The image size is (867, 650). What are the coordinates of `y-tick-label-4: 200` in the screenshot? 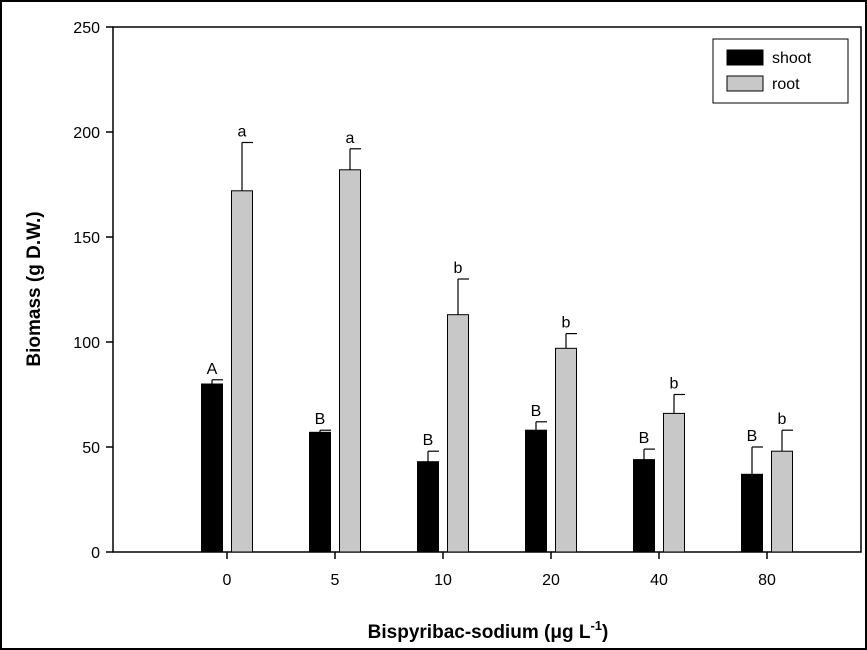 It's located at (86, 133).